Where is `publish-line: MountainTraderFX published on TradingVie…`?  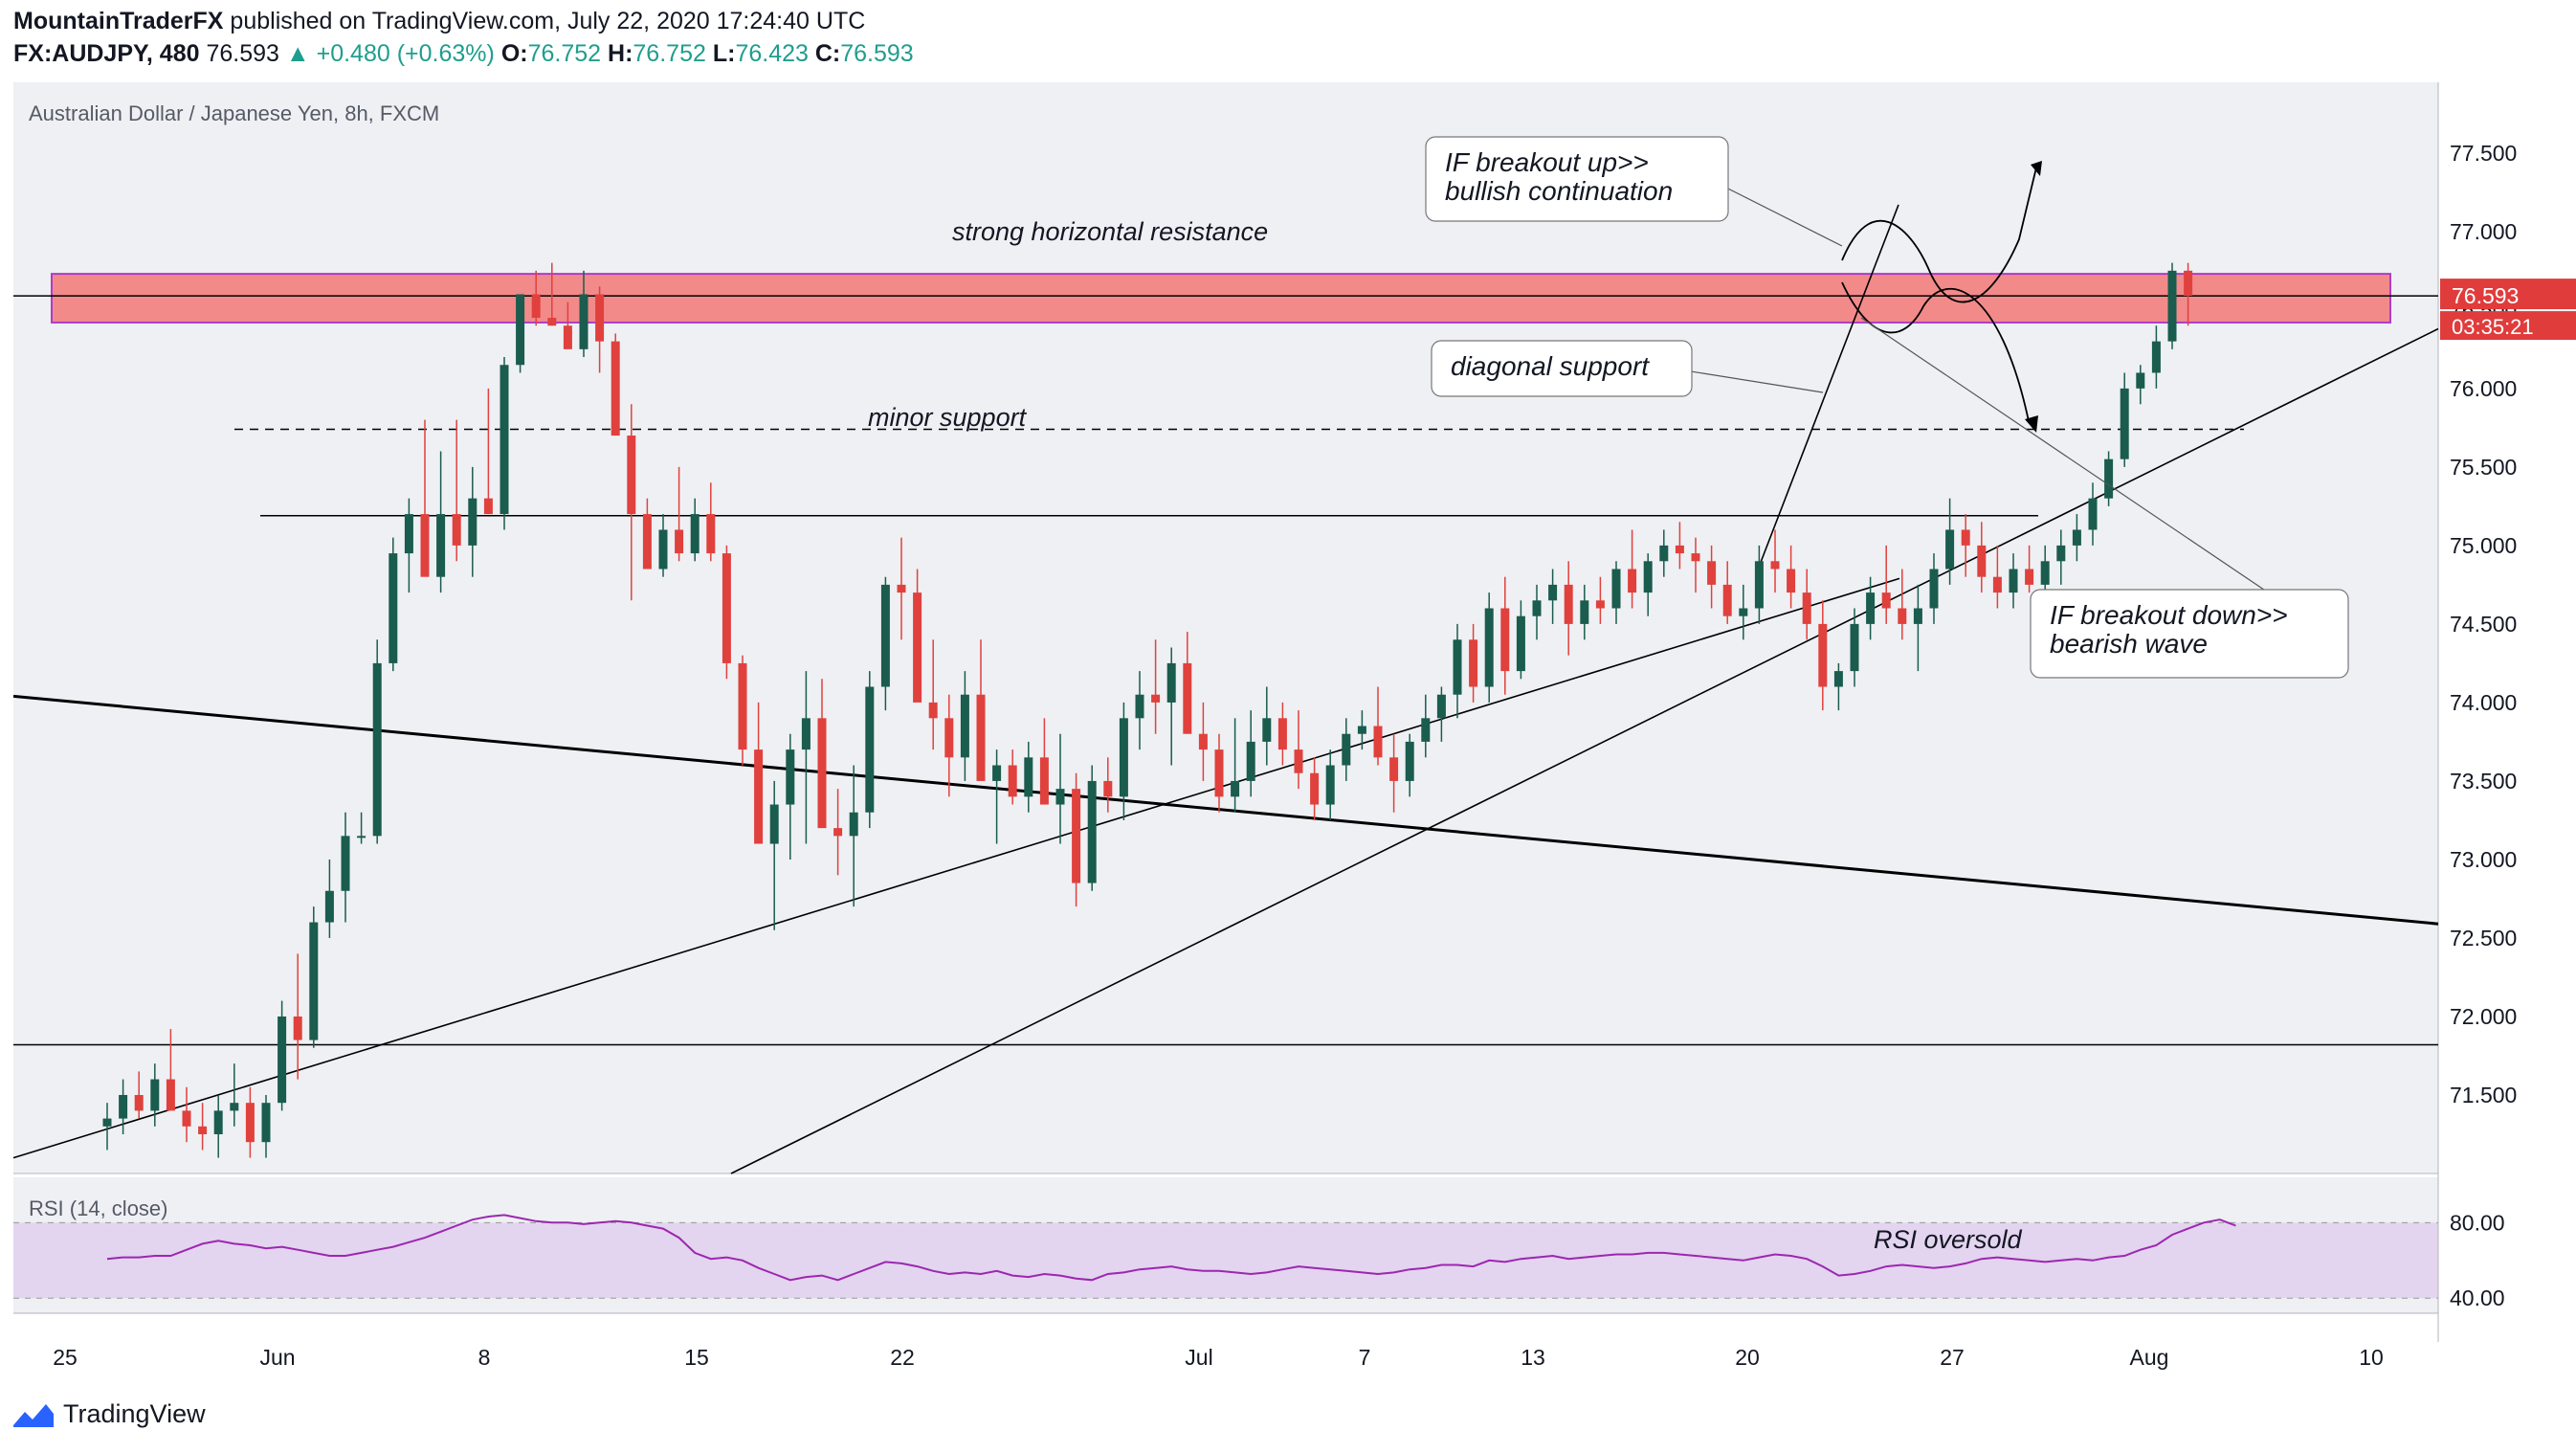
publish-line: MountainTraderFX published on TradingVie… is located at coordinates (439, 21).